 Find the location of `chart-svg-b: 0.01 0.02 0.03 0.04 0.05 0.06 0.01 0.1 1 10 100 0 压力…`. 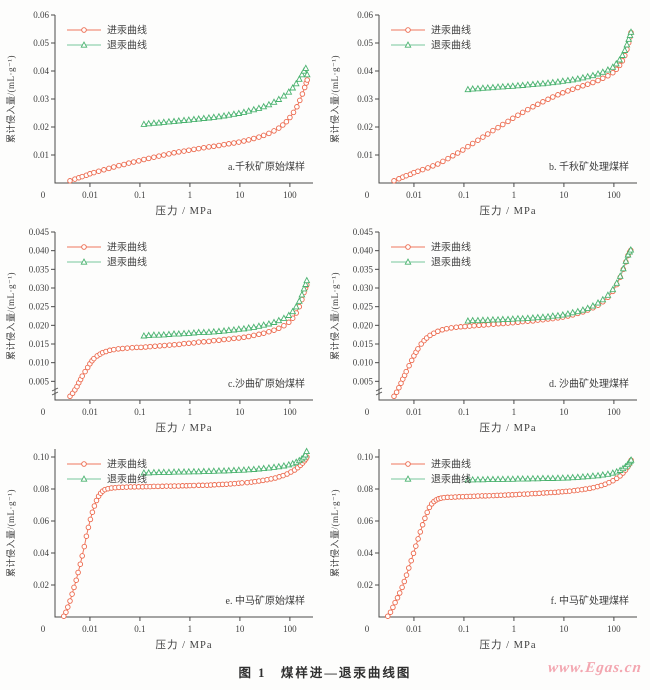

chart-svg-b: 0.01 0.02 0.03 0.04 0.05 0.06 0.01 0.1 1 10 100 0 压力… is located at coordinates (483, 113).